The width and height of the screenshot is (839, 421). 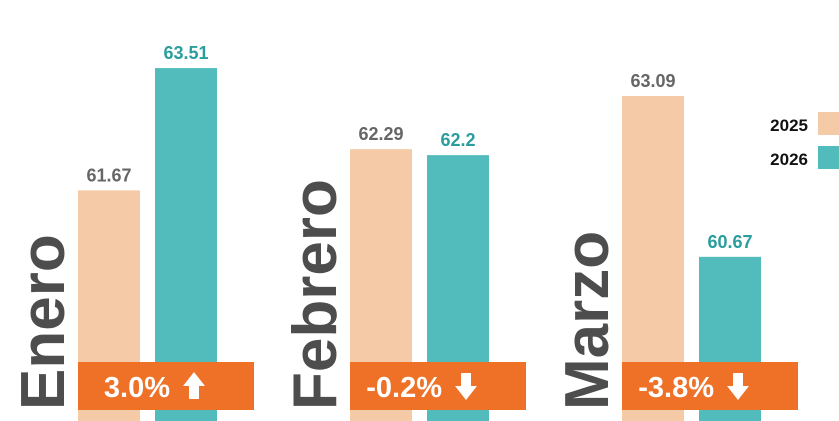 What do you see at coordinates (404, 388) in the screenshot?
I see `change-label: -0.2%` at bounding box center [404, 388].